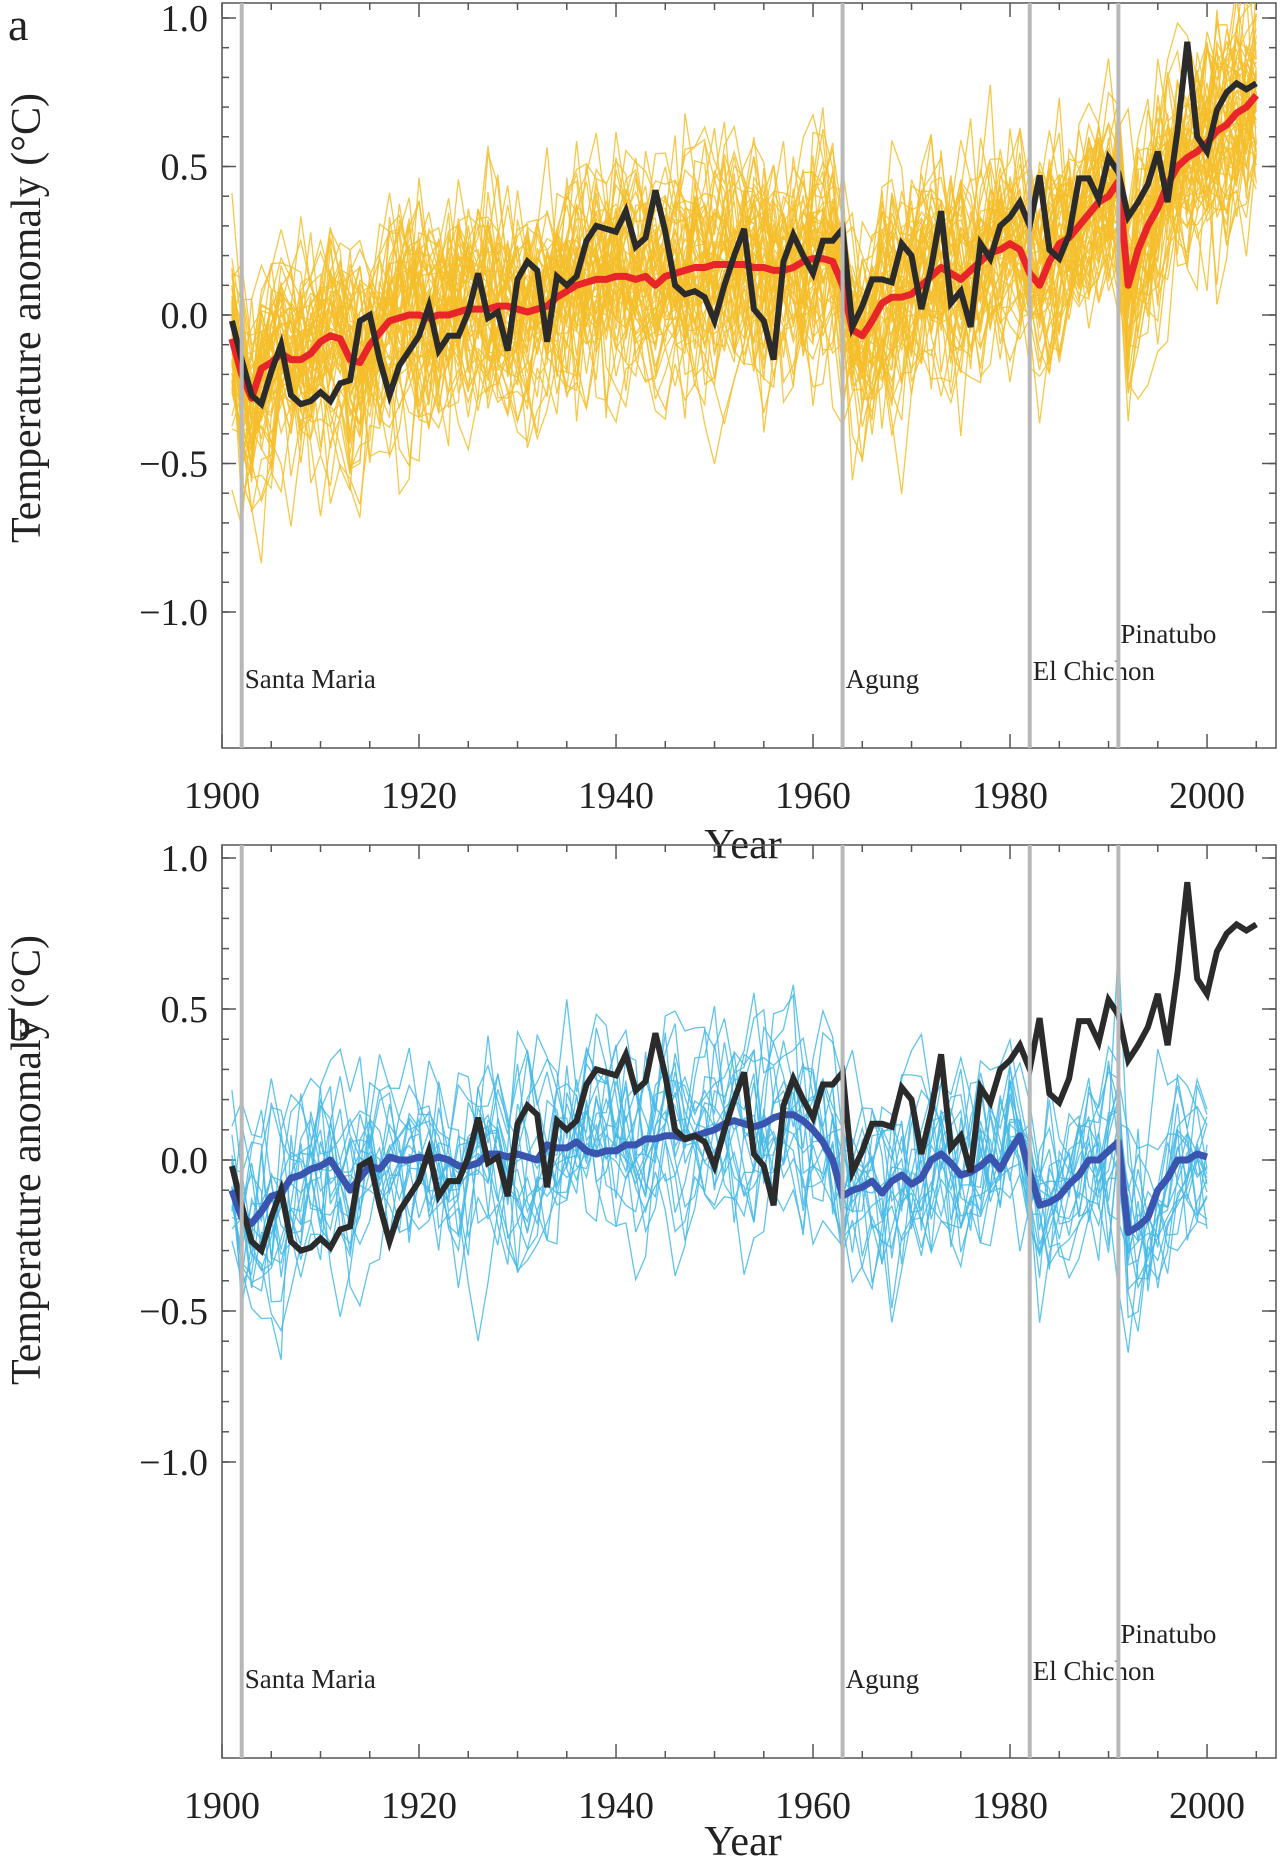  What do you see at coordinates (18, 25) in the screenshot?
I see `panel-letter: a` at bounding box center [18, 25].